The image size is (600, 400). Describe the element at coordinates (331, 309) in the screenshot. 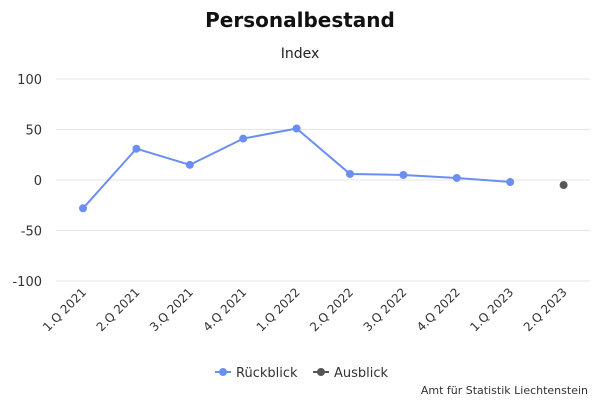

I see `x-tick-label: 2.Q 2022` at that location.